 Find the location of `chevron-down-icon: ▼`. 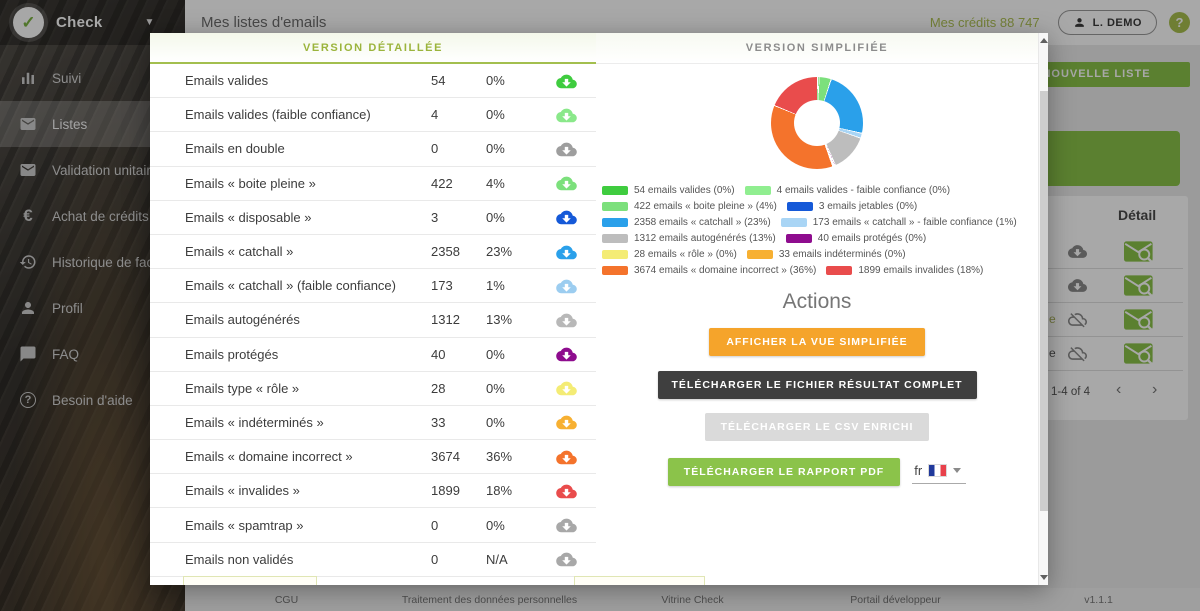

chevron-down-icon: ▼ is located at coordinates (149, 22).